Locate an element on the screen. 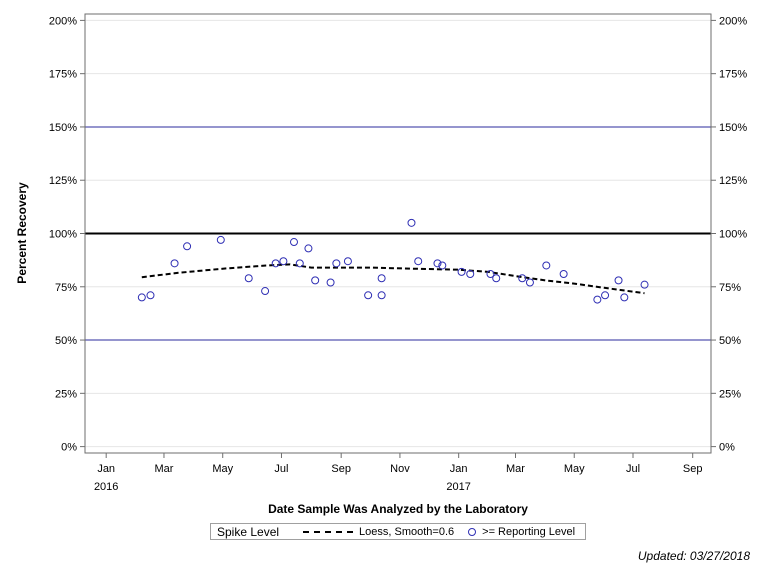  loess-curve-group is located at coordinates (393, 279).